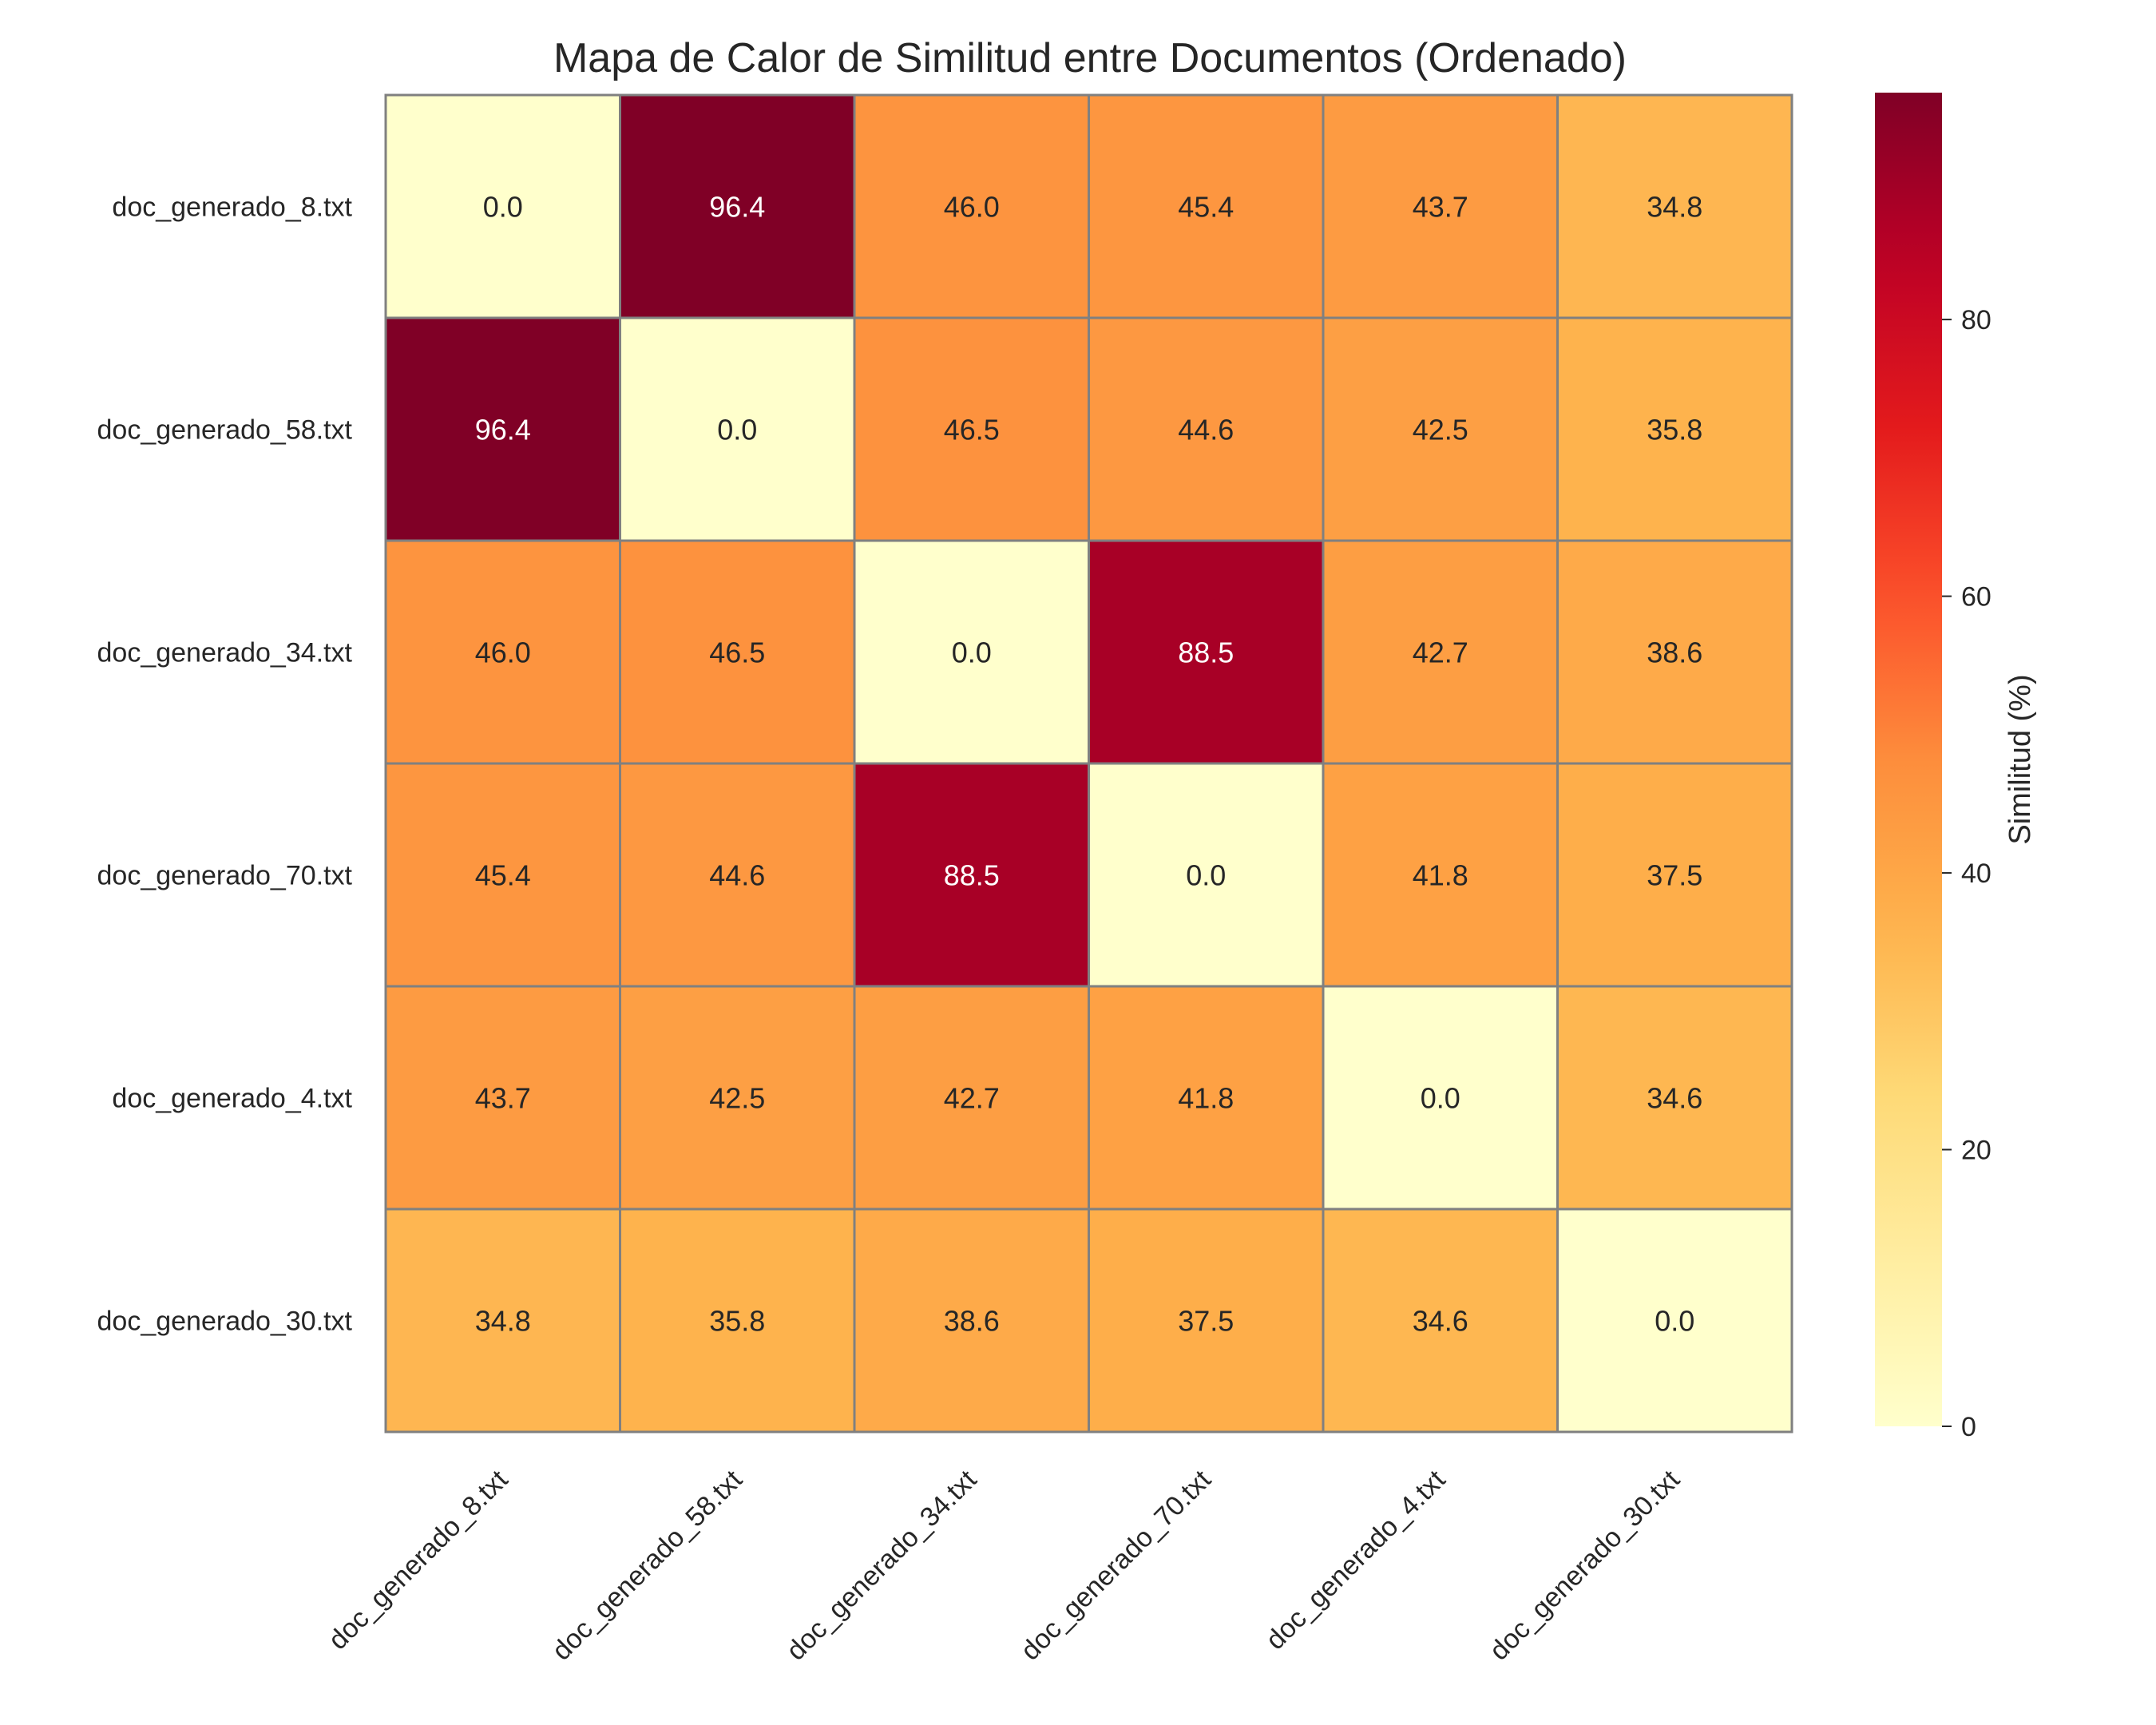  I want to click on y-tick-label: doc_generado_4.txt, so click(232, 1099).